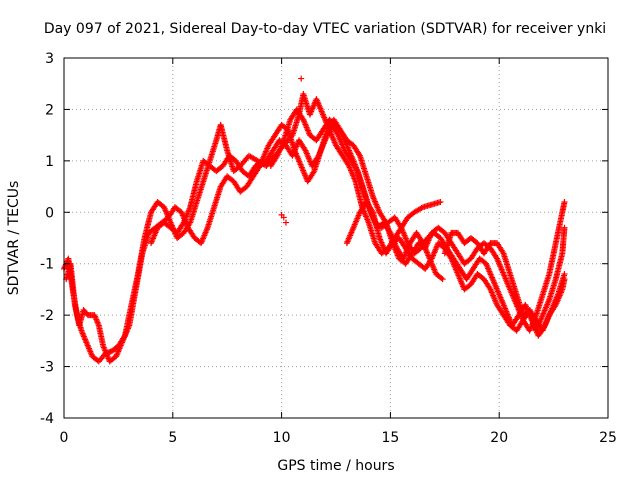 Image resolution: width=640 pixels, height=480 pixels. Describe the element at coordinates (335, 466) in the screenshot. I see `x-axis-label: GPS time / hours` at that location.